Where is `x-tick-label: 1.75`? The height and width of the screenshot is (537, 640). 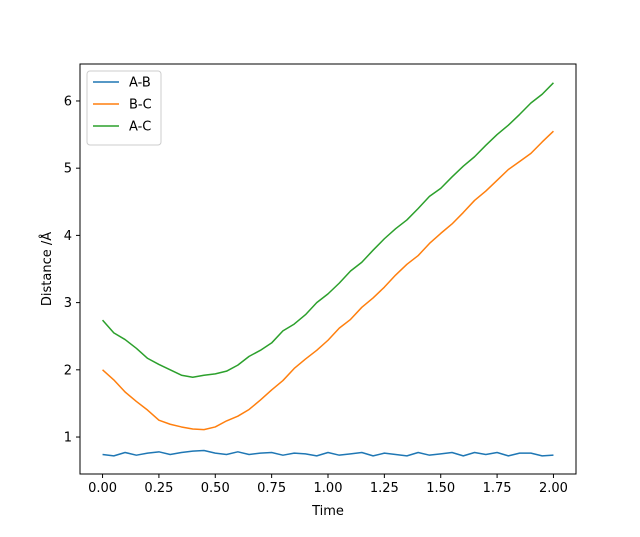 x-tick-label: 1.75 is located at coordinates (497, 488).